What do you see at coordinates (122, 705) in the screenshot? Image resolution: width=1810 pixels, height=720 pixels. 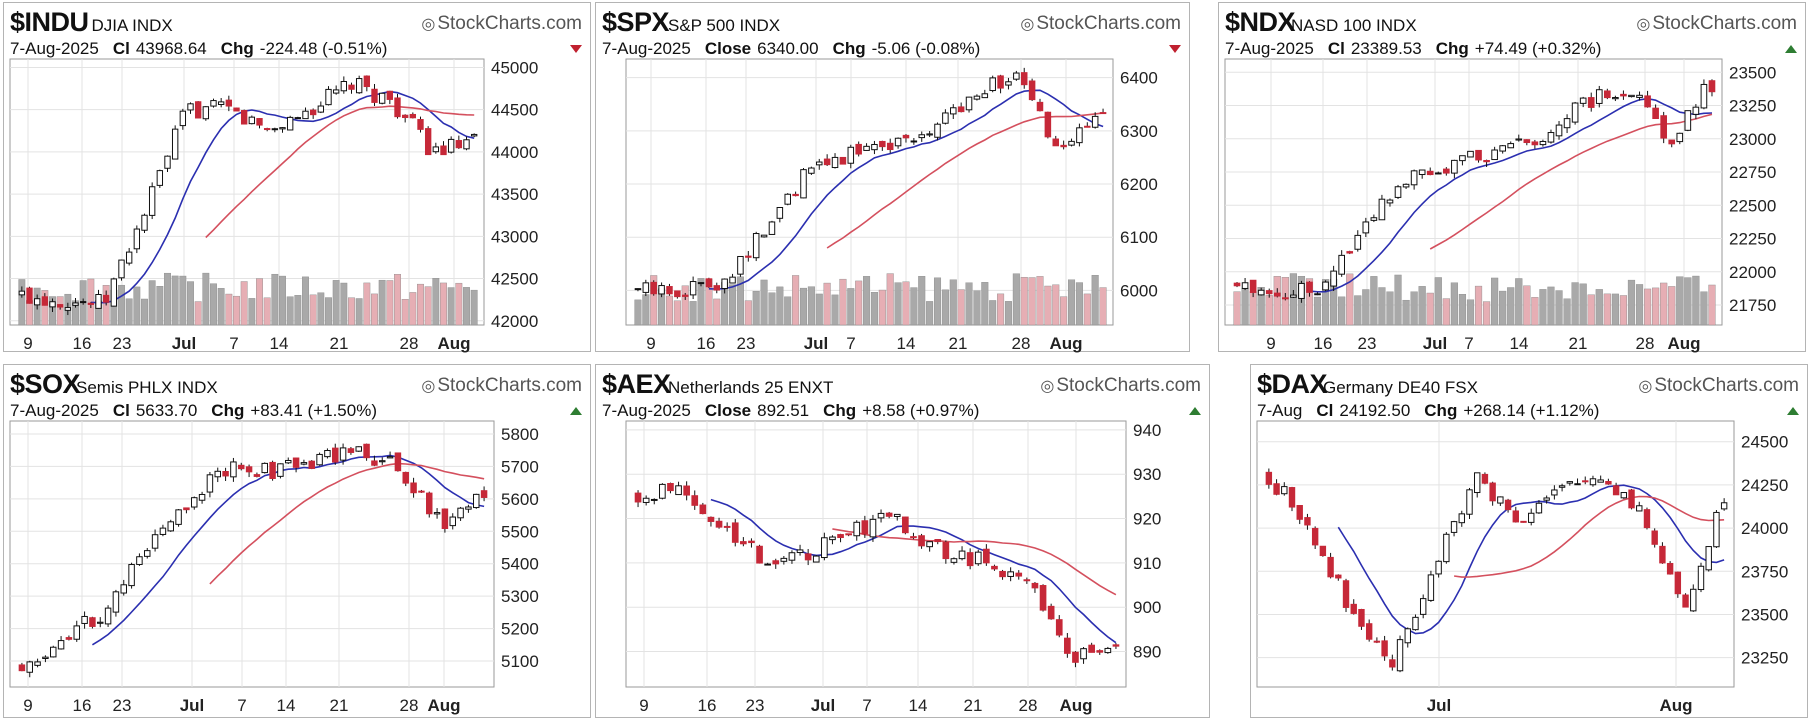 I see `x-tick-label: 23` at bounding box center [122, 705].